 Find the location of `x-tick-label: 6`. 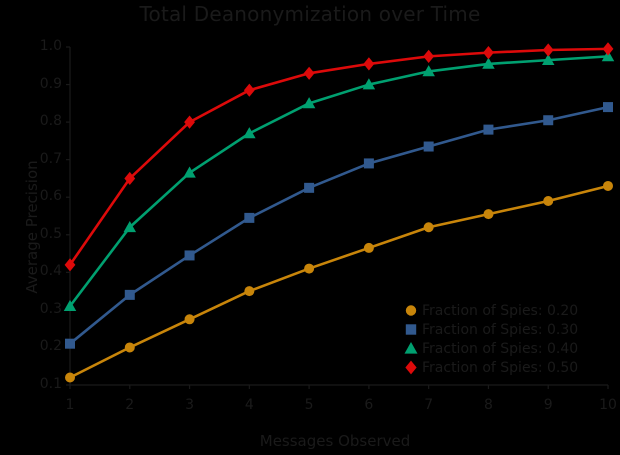

x-tick-label: 6 is located at coordinates (369, 405).